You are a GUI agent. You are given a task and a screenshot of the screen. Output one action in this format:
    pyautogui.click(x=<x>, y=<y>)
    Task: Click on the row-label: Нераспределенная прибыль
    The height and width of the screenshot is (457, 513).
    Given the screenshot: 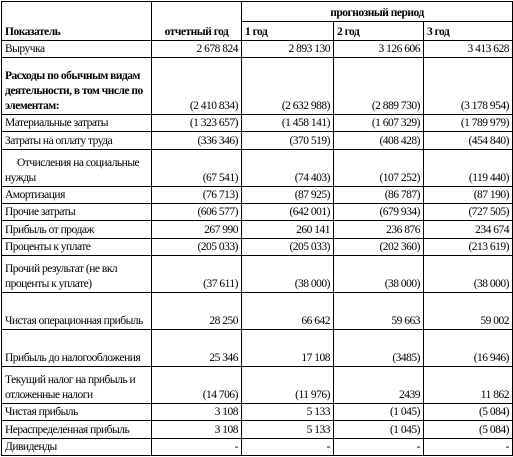 What is the action you would take?
    pyautogui.click(x=76, y=429)
    